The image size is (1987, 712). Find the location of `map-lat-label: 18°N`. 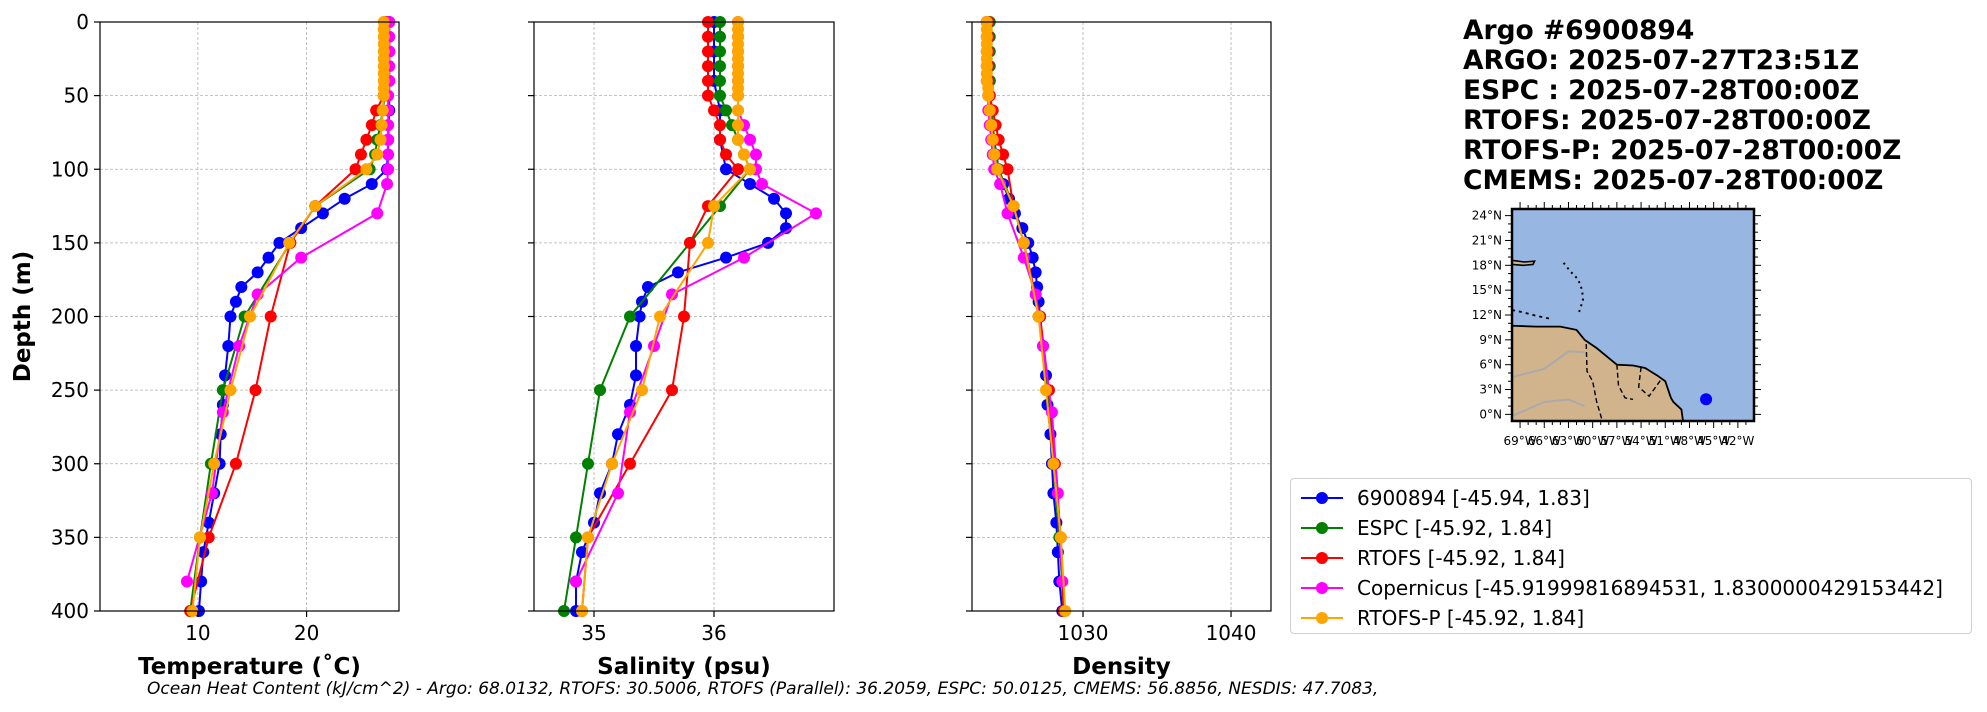

map-lat-label: 18°N is located at coordinates (1487, 265).